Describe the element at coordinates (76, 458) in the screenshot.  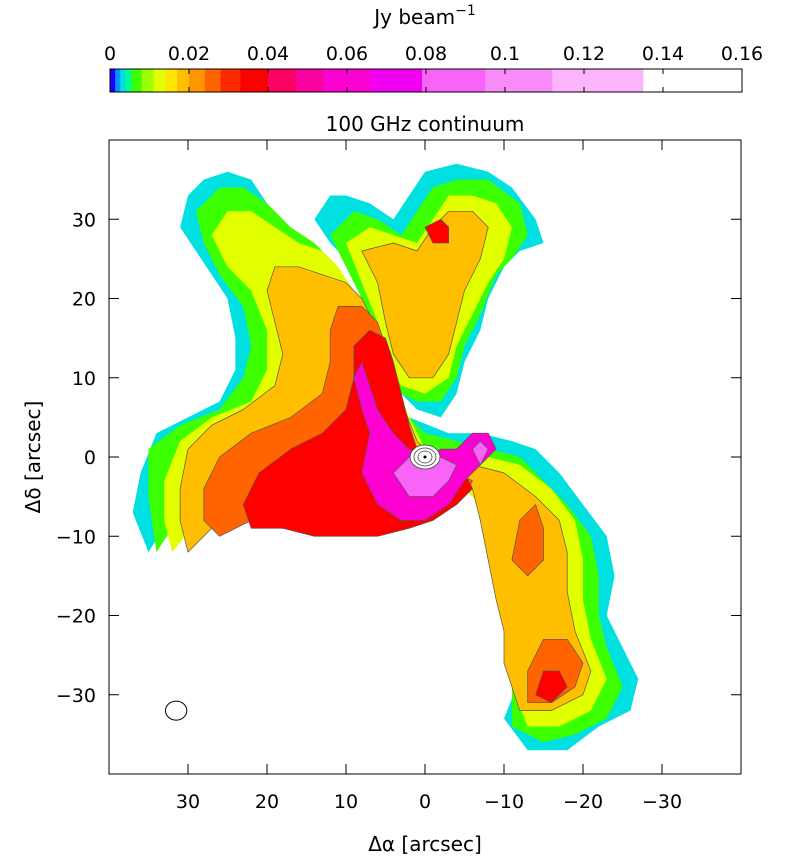
I see `y-tick-labels: 30 20 10 0 −10 −20 −30` at that location.